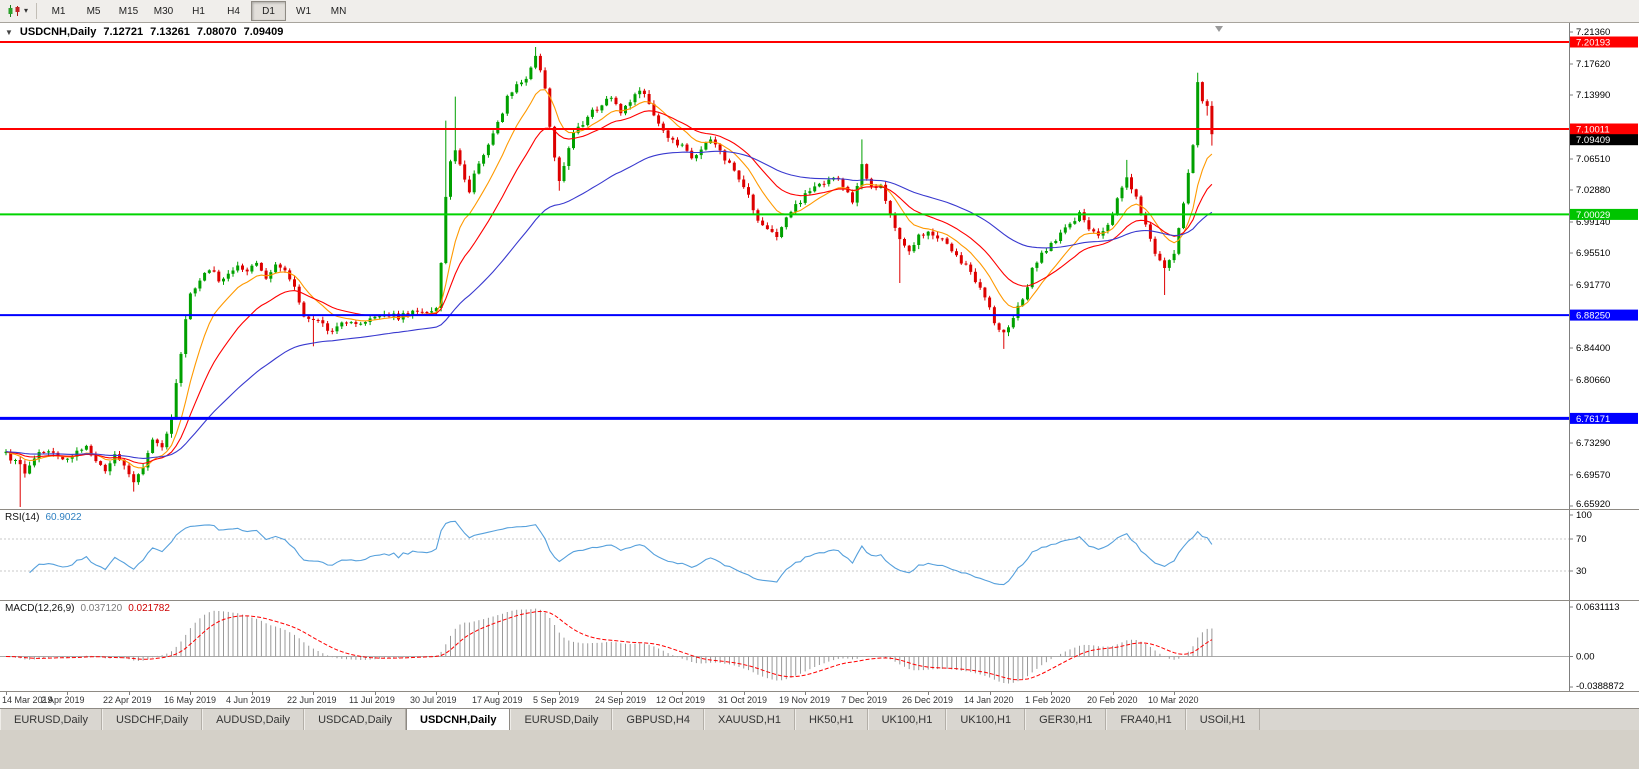 The image size is (1639, 769). I want to click on macd-canvas: 0.0631113 0.00 -0.0388872, so click(819, 646).